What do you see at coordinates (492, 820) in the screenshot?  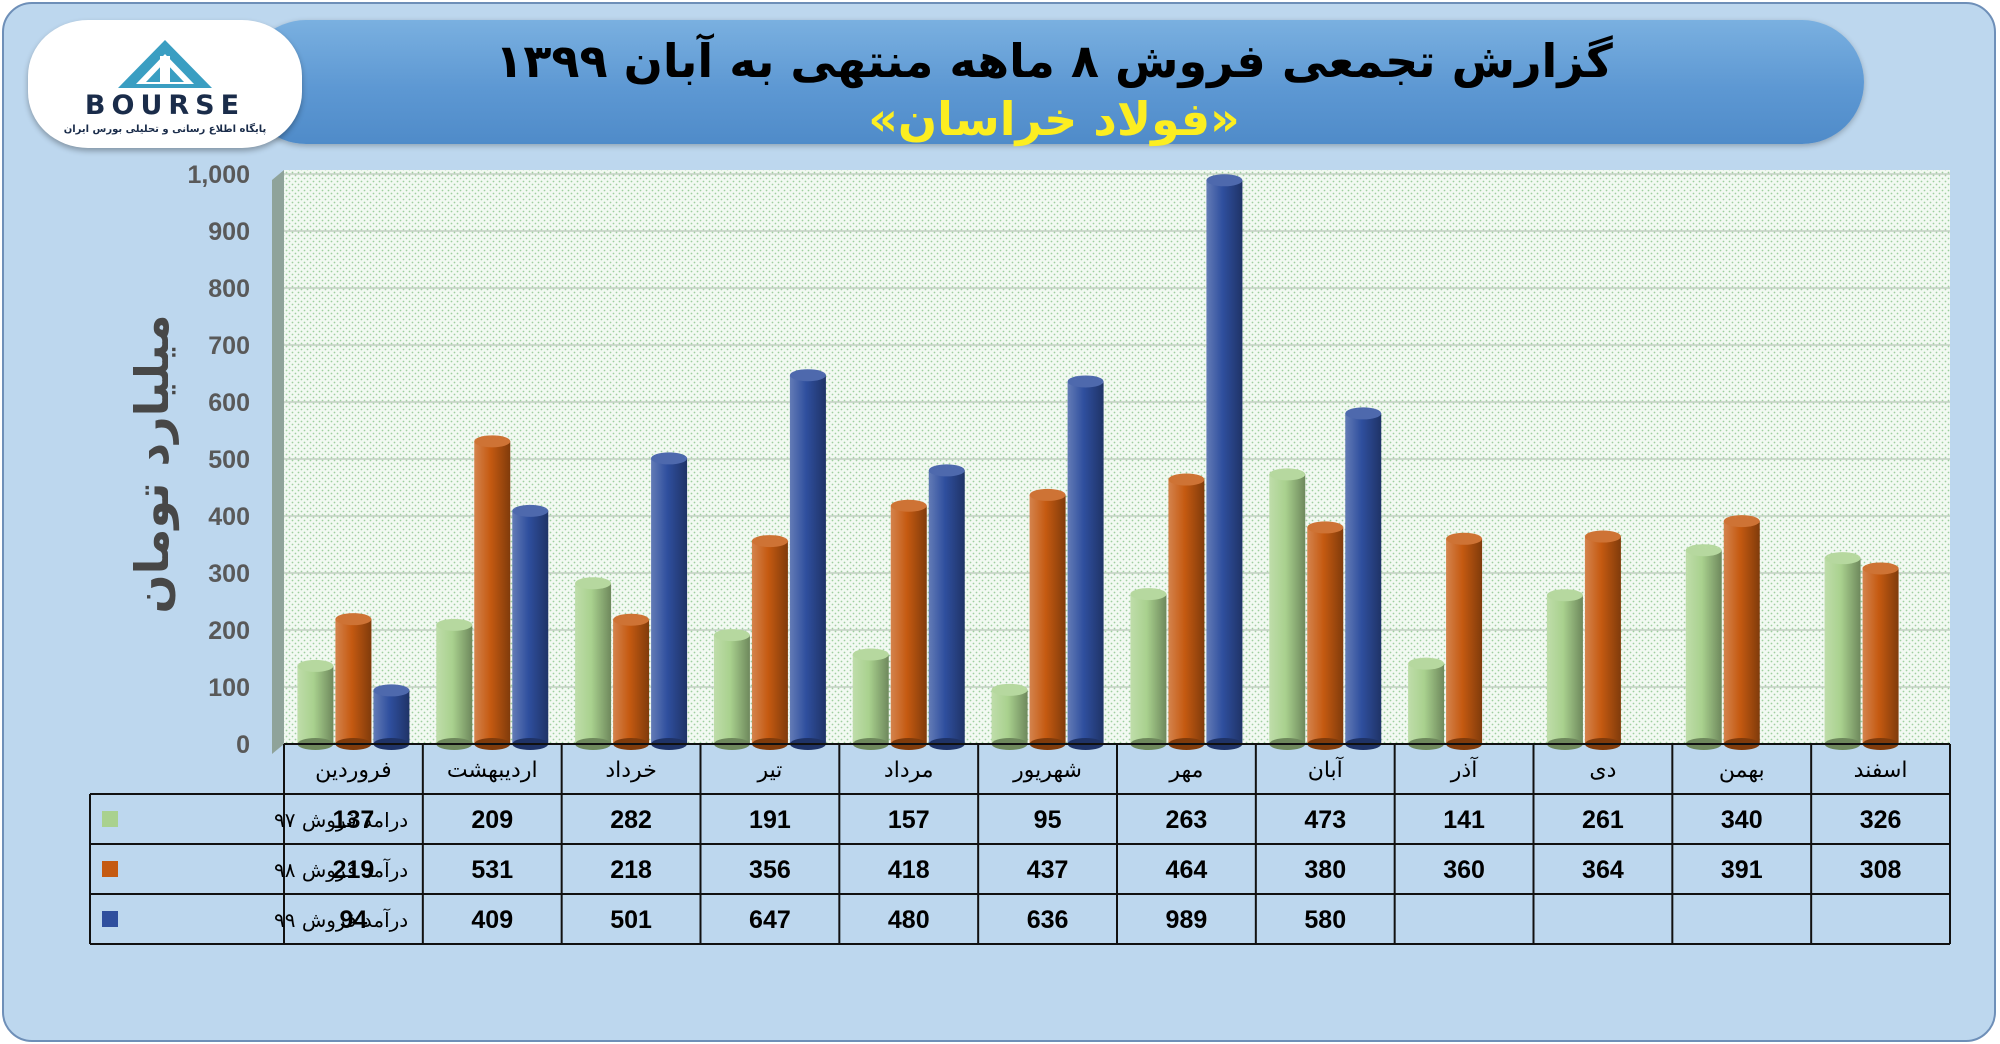 I see `data-label: 209` at bounding box center [492, 820].